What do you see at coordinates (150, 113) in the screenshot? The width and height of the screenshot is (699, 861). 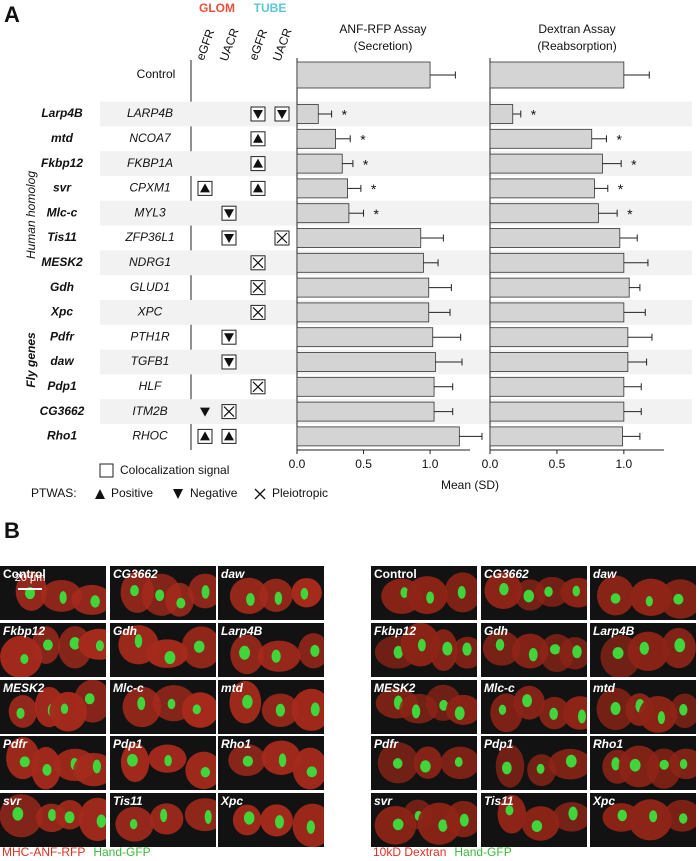 I see `human-homolog: LARP4B` at bounding box center [150, 113].